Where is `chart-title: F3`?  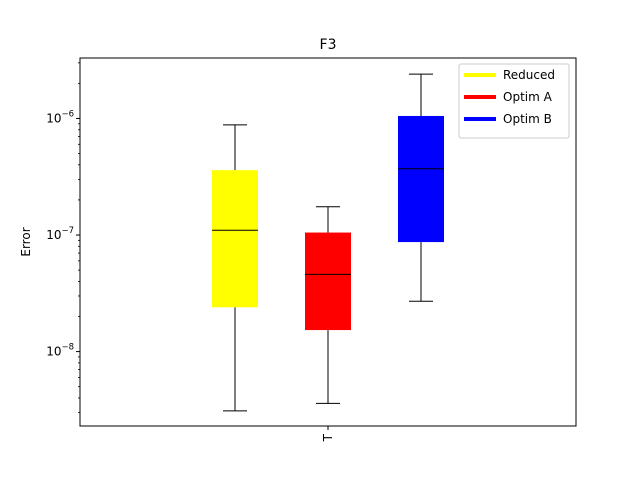 chart-title: F3 is located at coordinates (328, 45).